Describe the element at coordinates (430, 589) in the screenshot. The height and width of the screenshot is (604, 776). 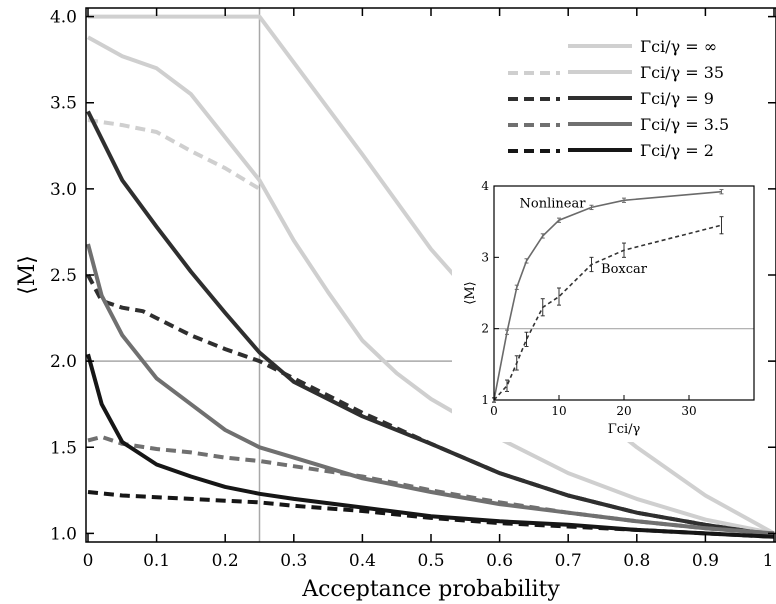
I see `x-axis-title: Acceptance probability` at that location.